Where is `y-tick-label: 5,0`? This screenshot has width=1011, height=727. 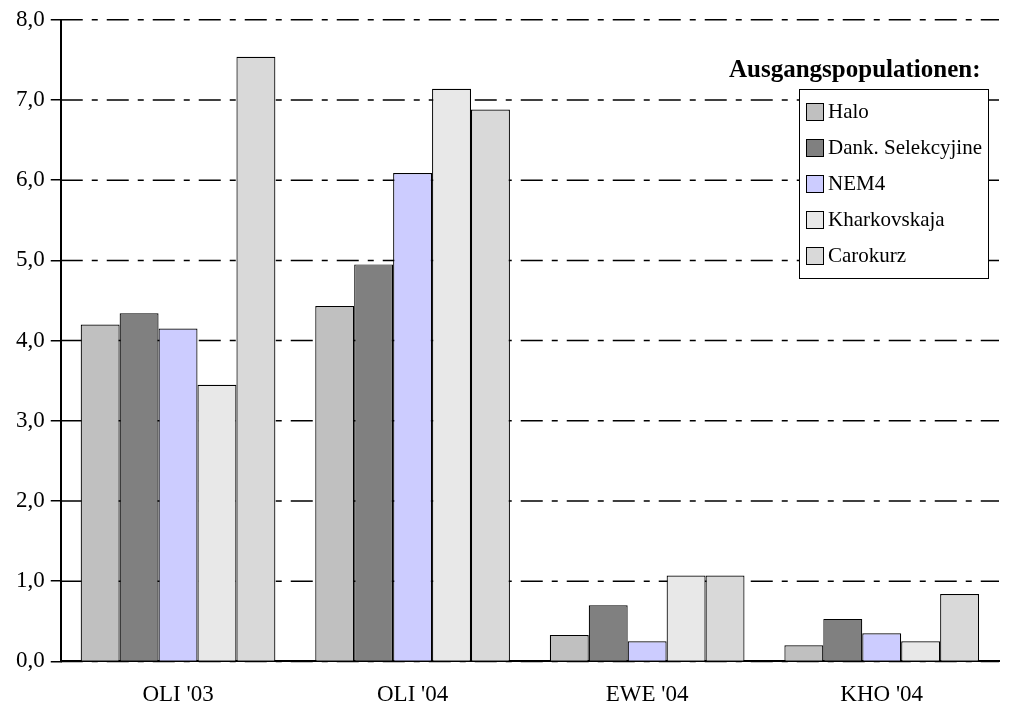
y-tick-label: 5,0 is located at coordinates (30, 259).